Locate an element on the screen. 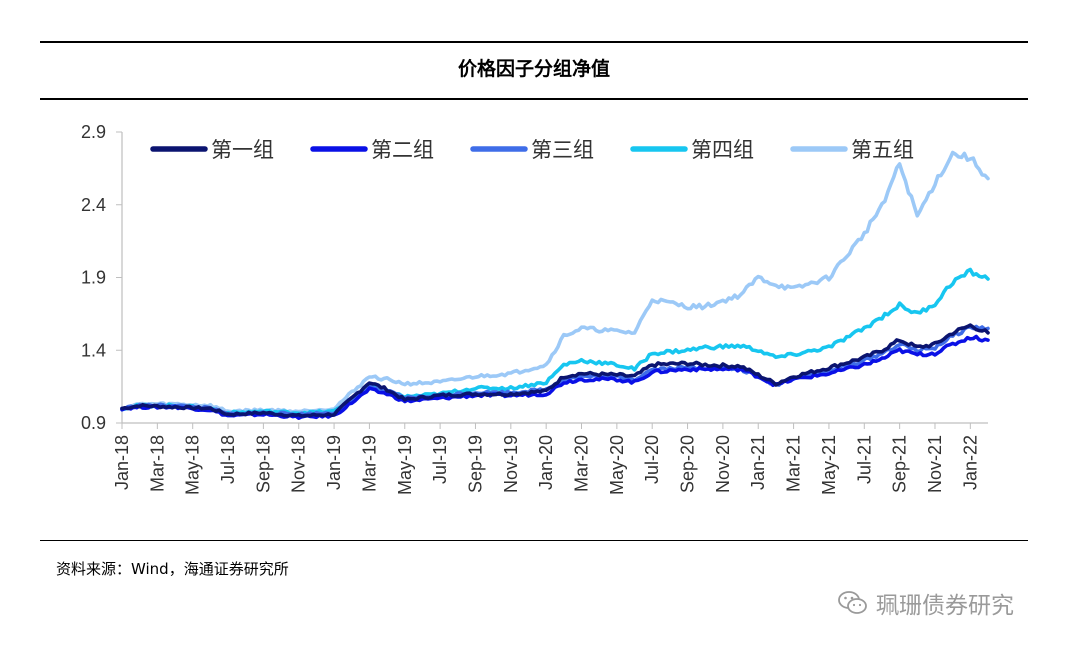 This screenshot has width=1068, height=648. watermark-text: 珮珊债券研究 is located at coordinates (945, 606).